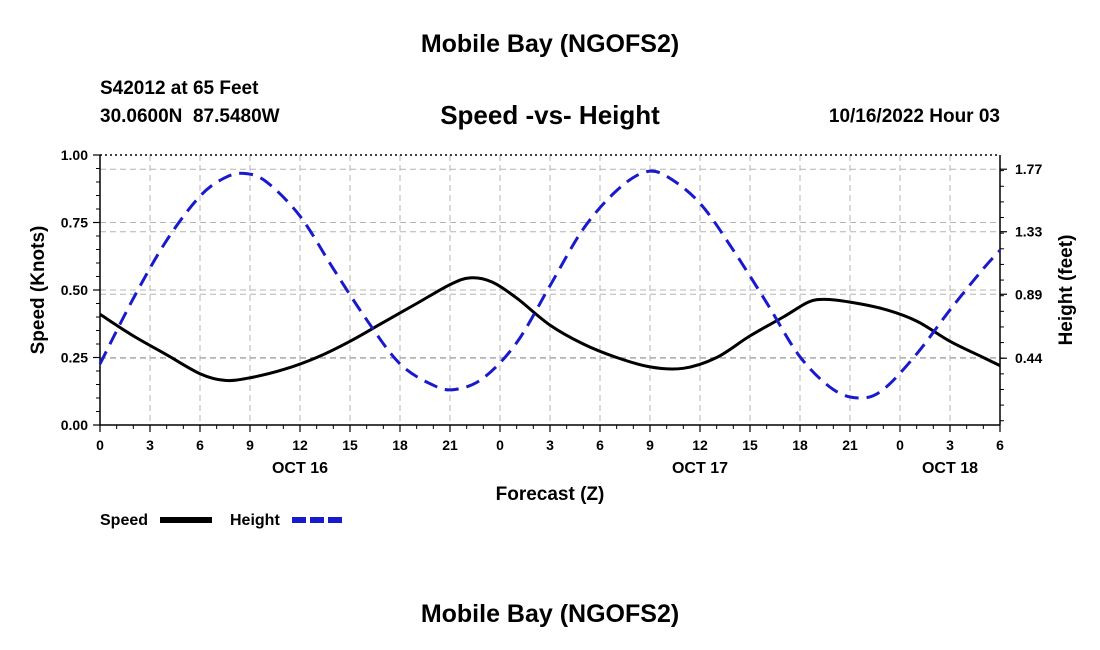 The image size is (1100, 650). What do you see at coordinates (550, 329) in the screenshot?
I see `speed-series-line` at bounding box center [550, 329].